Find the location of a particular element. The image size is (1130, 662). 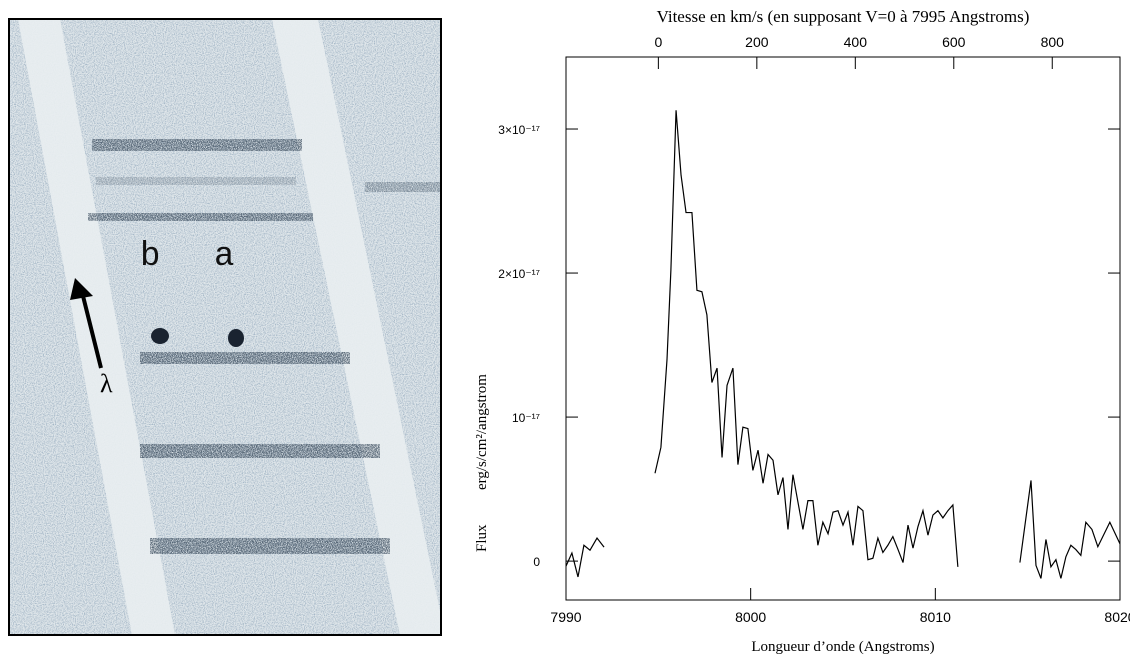

x-tick-label: 8000 is located at coordinates (750, 617).